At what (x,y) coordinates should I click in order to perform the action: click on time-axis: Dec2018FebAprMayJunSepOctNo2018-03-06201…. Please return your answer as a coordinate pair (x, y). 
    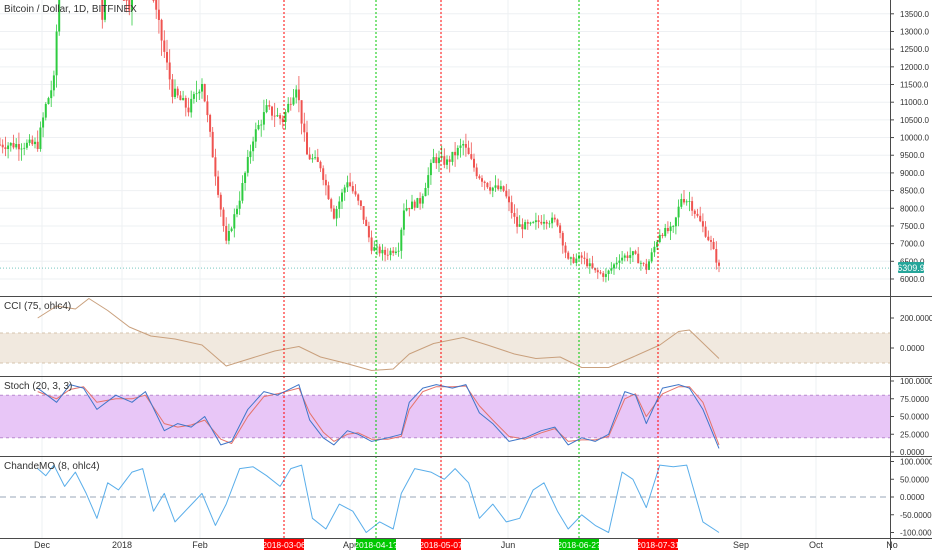
    Looking at the image, I should click on (466, 544).